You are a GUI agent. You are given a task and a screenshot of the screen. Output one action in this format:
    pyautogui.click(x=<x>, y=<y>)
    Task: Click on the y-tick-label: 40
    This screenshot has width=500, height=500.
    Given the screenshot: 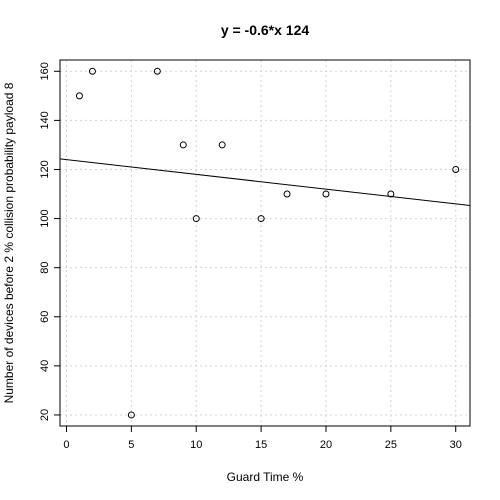 What is the action you would take?
    pyautogui.click(x=45, y=366)
    